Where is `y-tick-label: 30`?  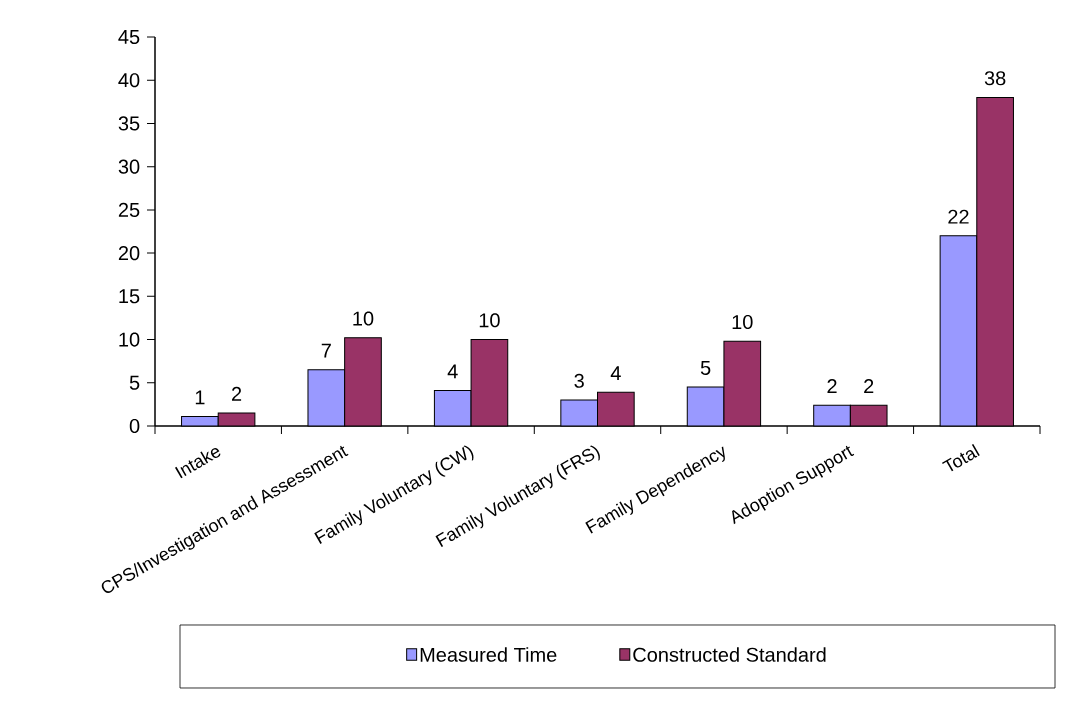 y-tick-label: 30 is located at coordinates (129, 166).